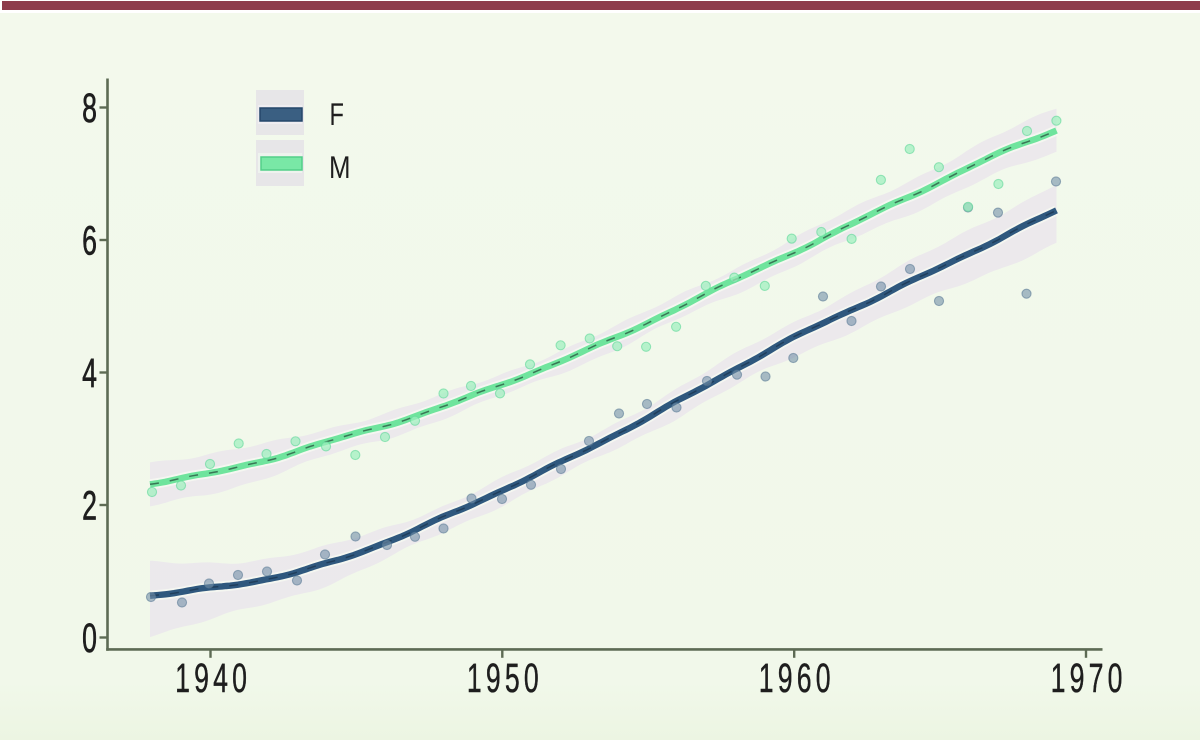 The height and width of the screenshot is (740, 1200). I want to click on svg-text: 1940, so click(213, 678).